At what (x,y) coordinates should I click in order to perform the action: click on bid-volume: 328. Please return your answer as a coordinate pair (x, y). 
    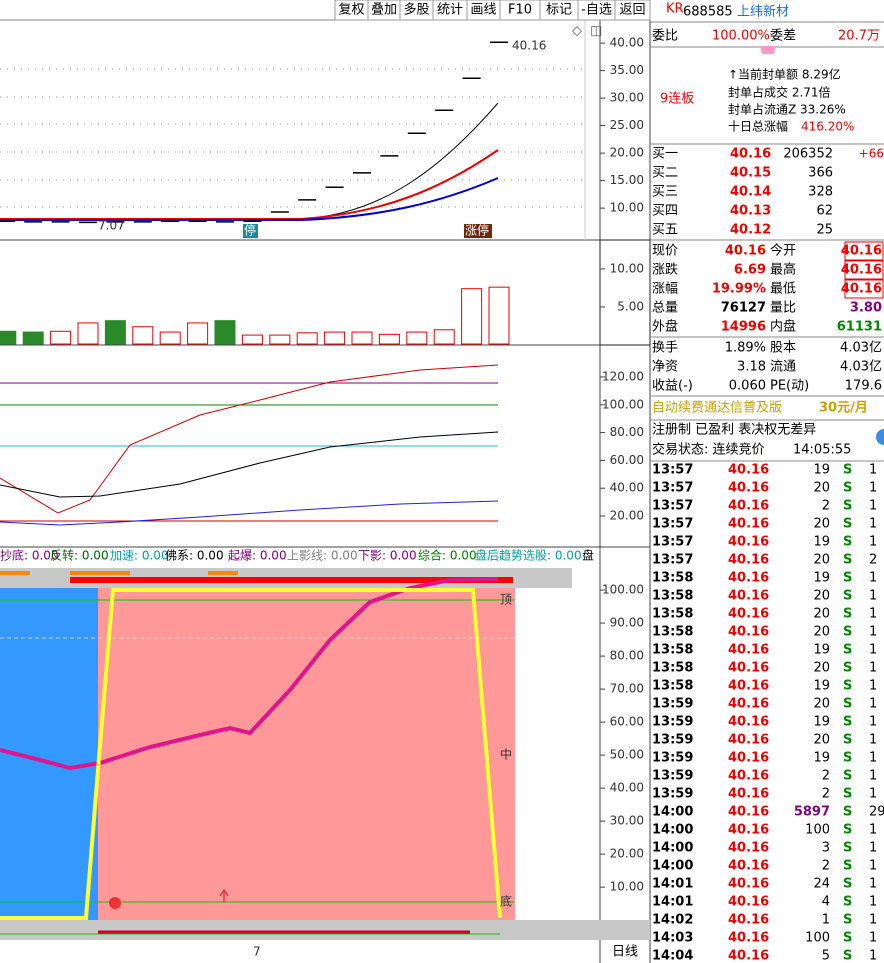
    Looking at the image, I should click on (820, 192).